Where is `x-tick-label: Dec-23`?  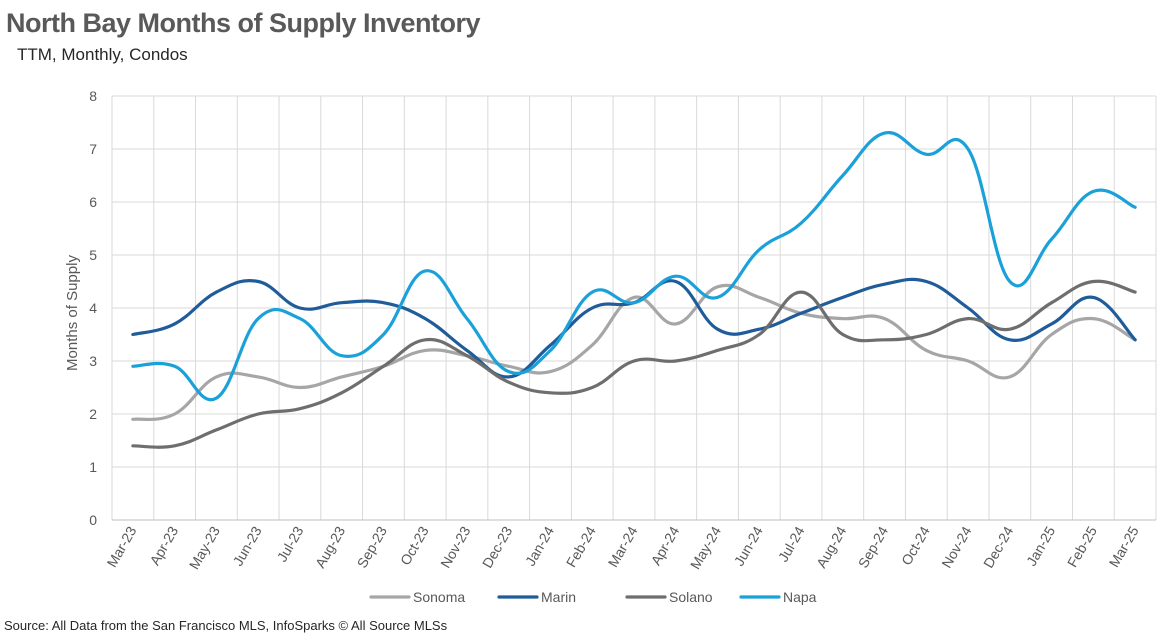
x-tick-label: Dec-23 is located at coordinates (497, 546).